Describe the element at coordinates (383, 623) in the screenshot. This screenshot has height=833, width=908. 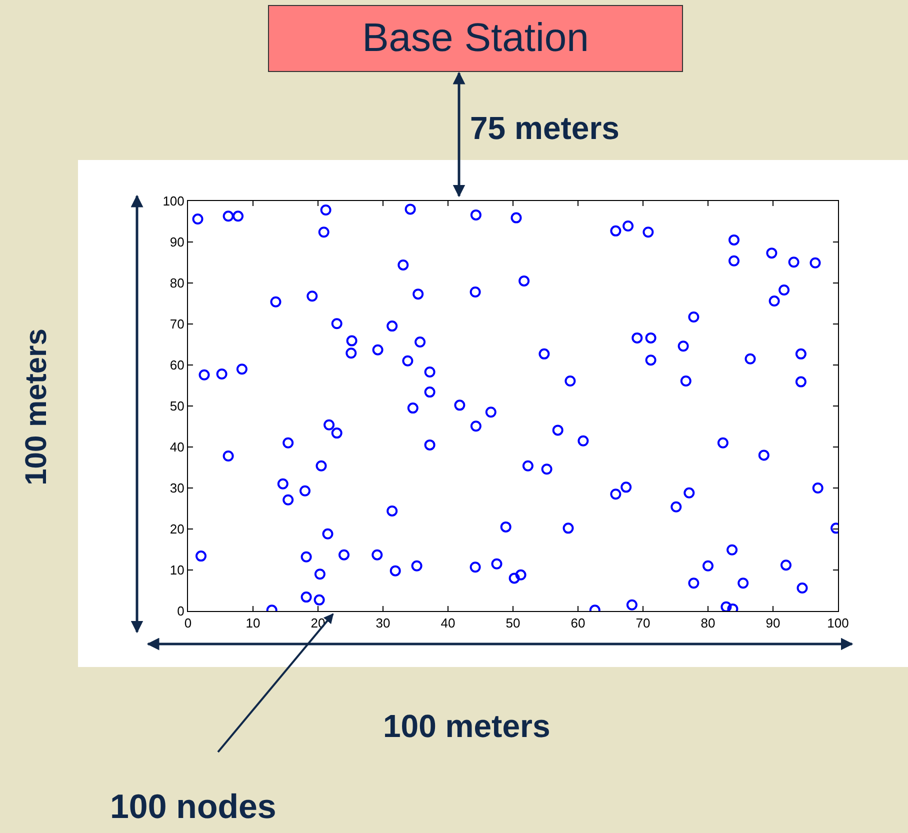
I see `x-tick-label: 30` at that location.